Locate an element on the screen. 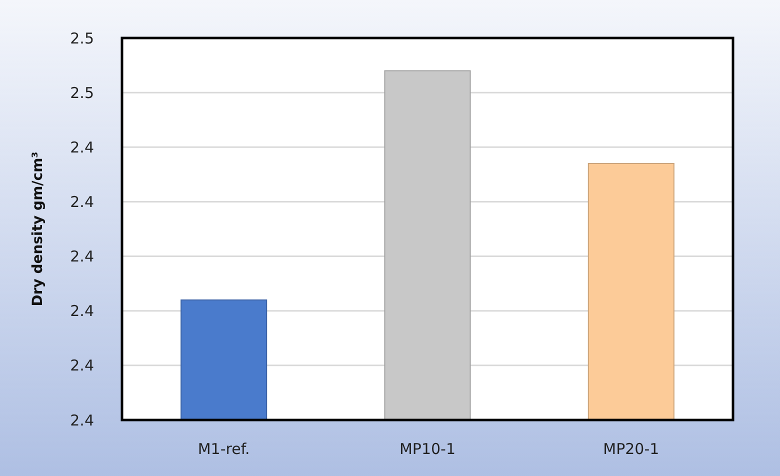 The image size is (780, 476). y-axis-title: Dry density gm/cm³ is located at coordinates (38, 229).